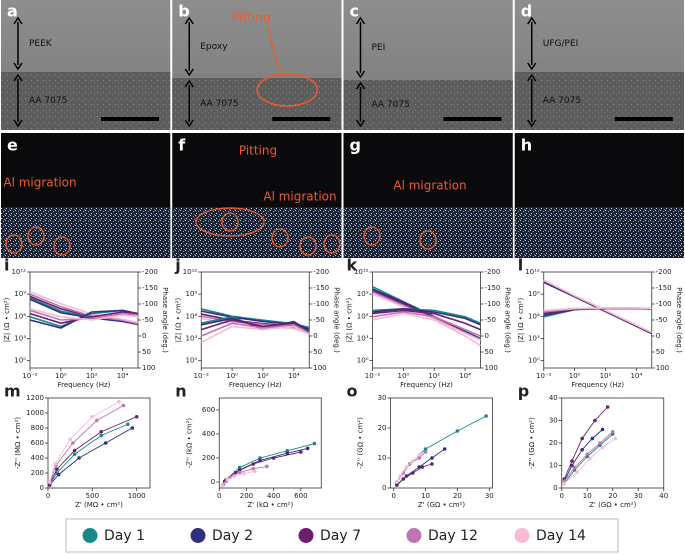  Describe the element at coordinates (219, 496) in the screenshot. I see `x-tick-label: 0` at that location.